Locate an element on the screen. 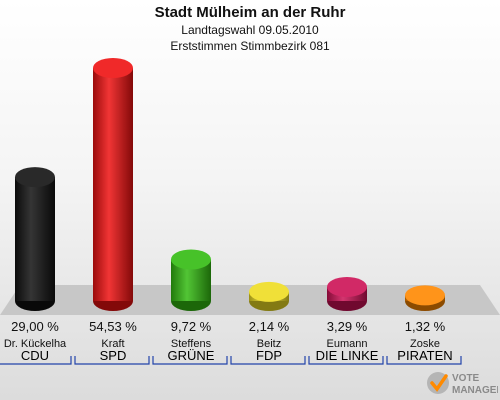  candidate-label: Eumann is located at coordinates (347, 344).